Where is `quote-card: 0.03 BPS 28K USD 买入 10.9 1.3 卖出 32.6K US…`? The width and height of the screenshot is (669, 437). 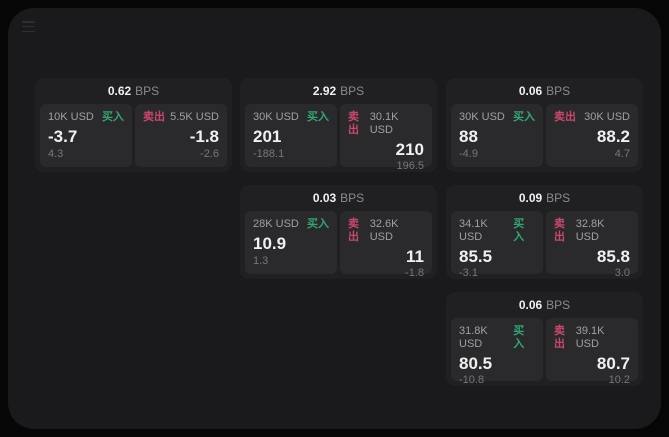
quote-card: 0.03 BPS 28K USD 买入 10.9 1.3 卖出 32.6K US… is located at coordinates (338, 232).